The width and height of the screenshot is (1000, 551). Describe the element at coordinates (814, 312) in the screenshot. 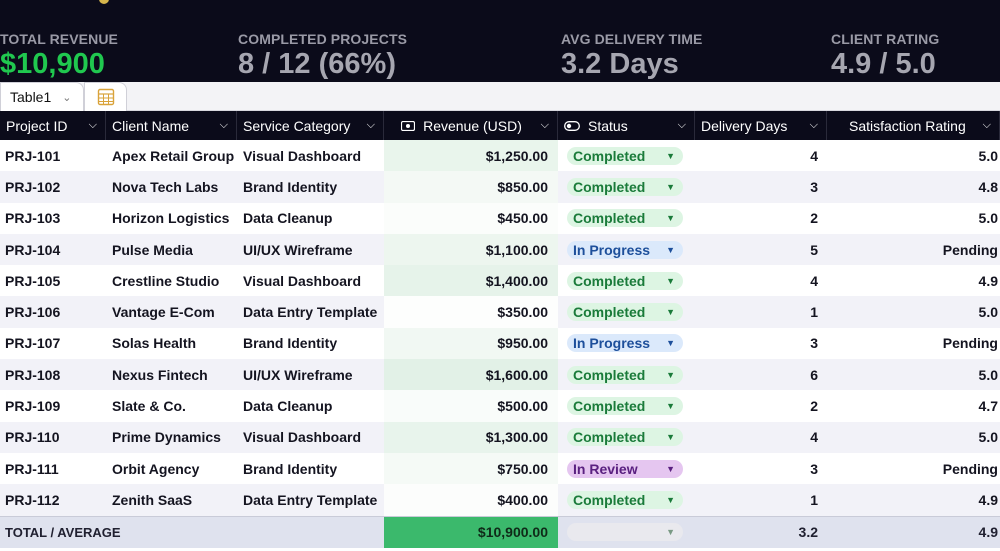

I see `cell-delivery-days: 1` at that location.